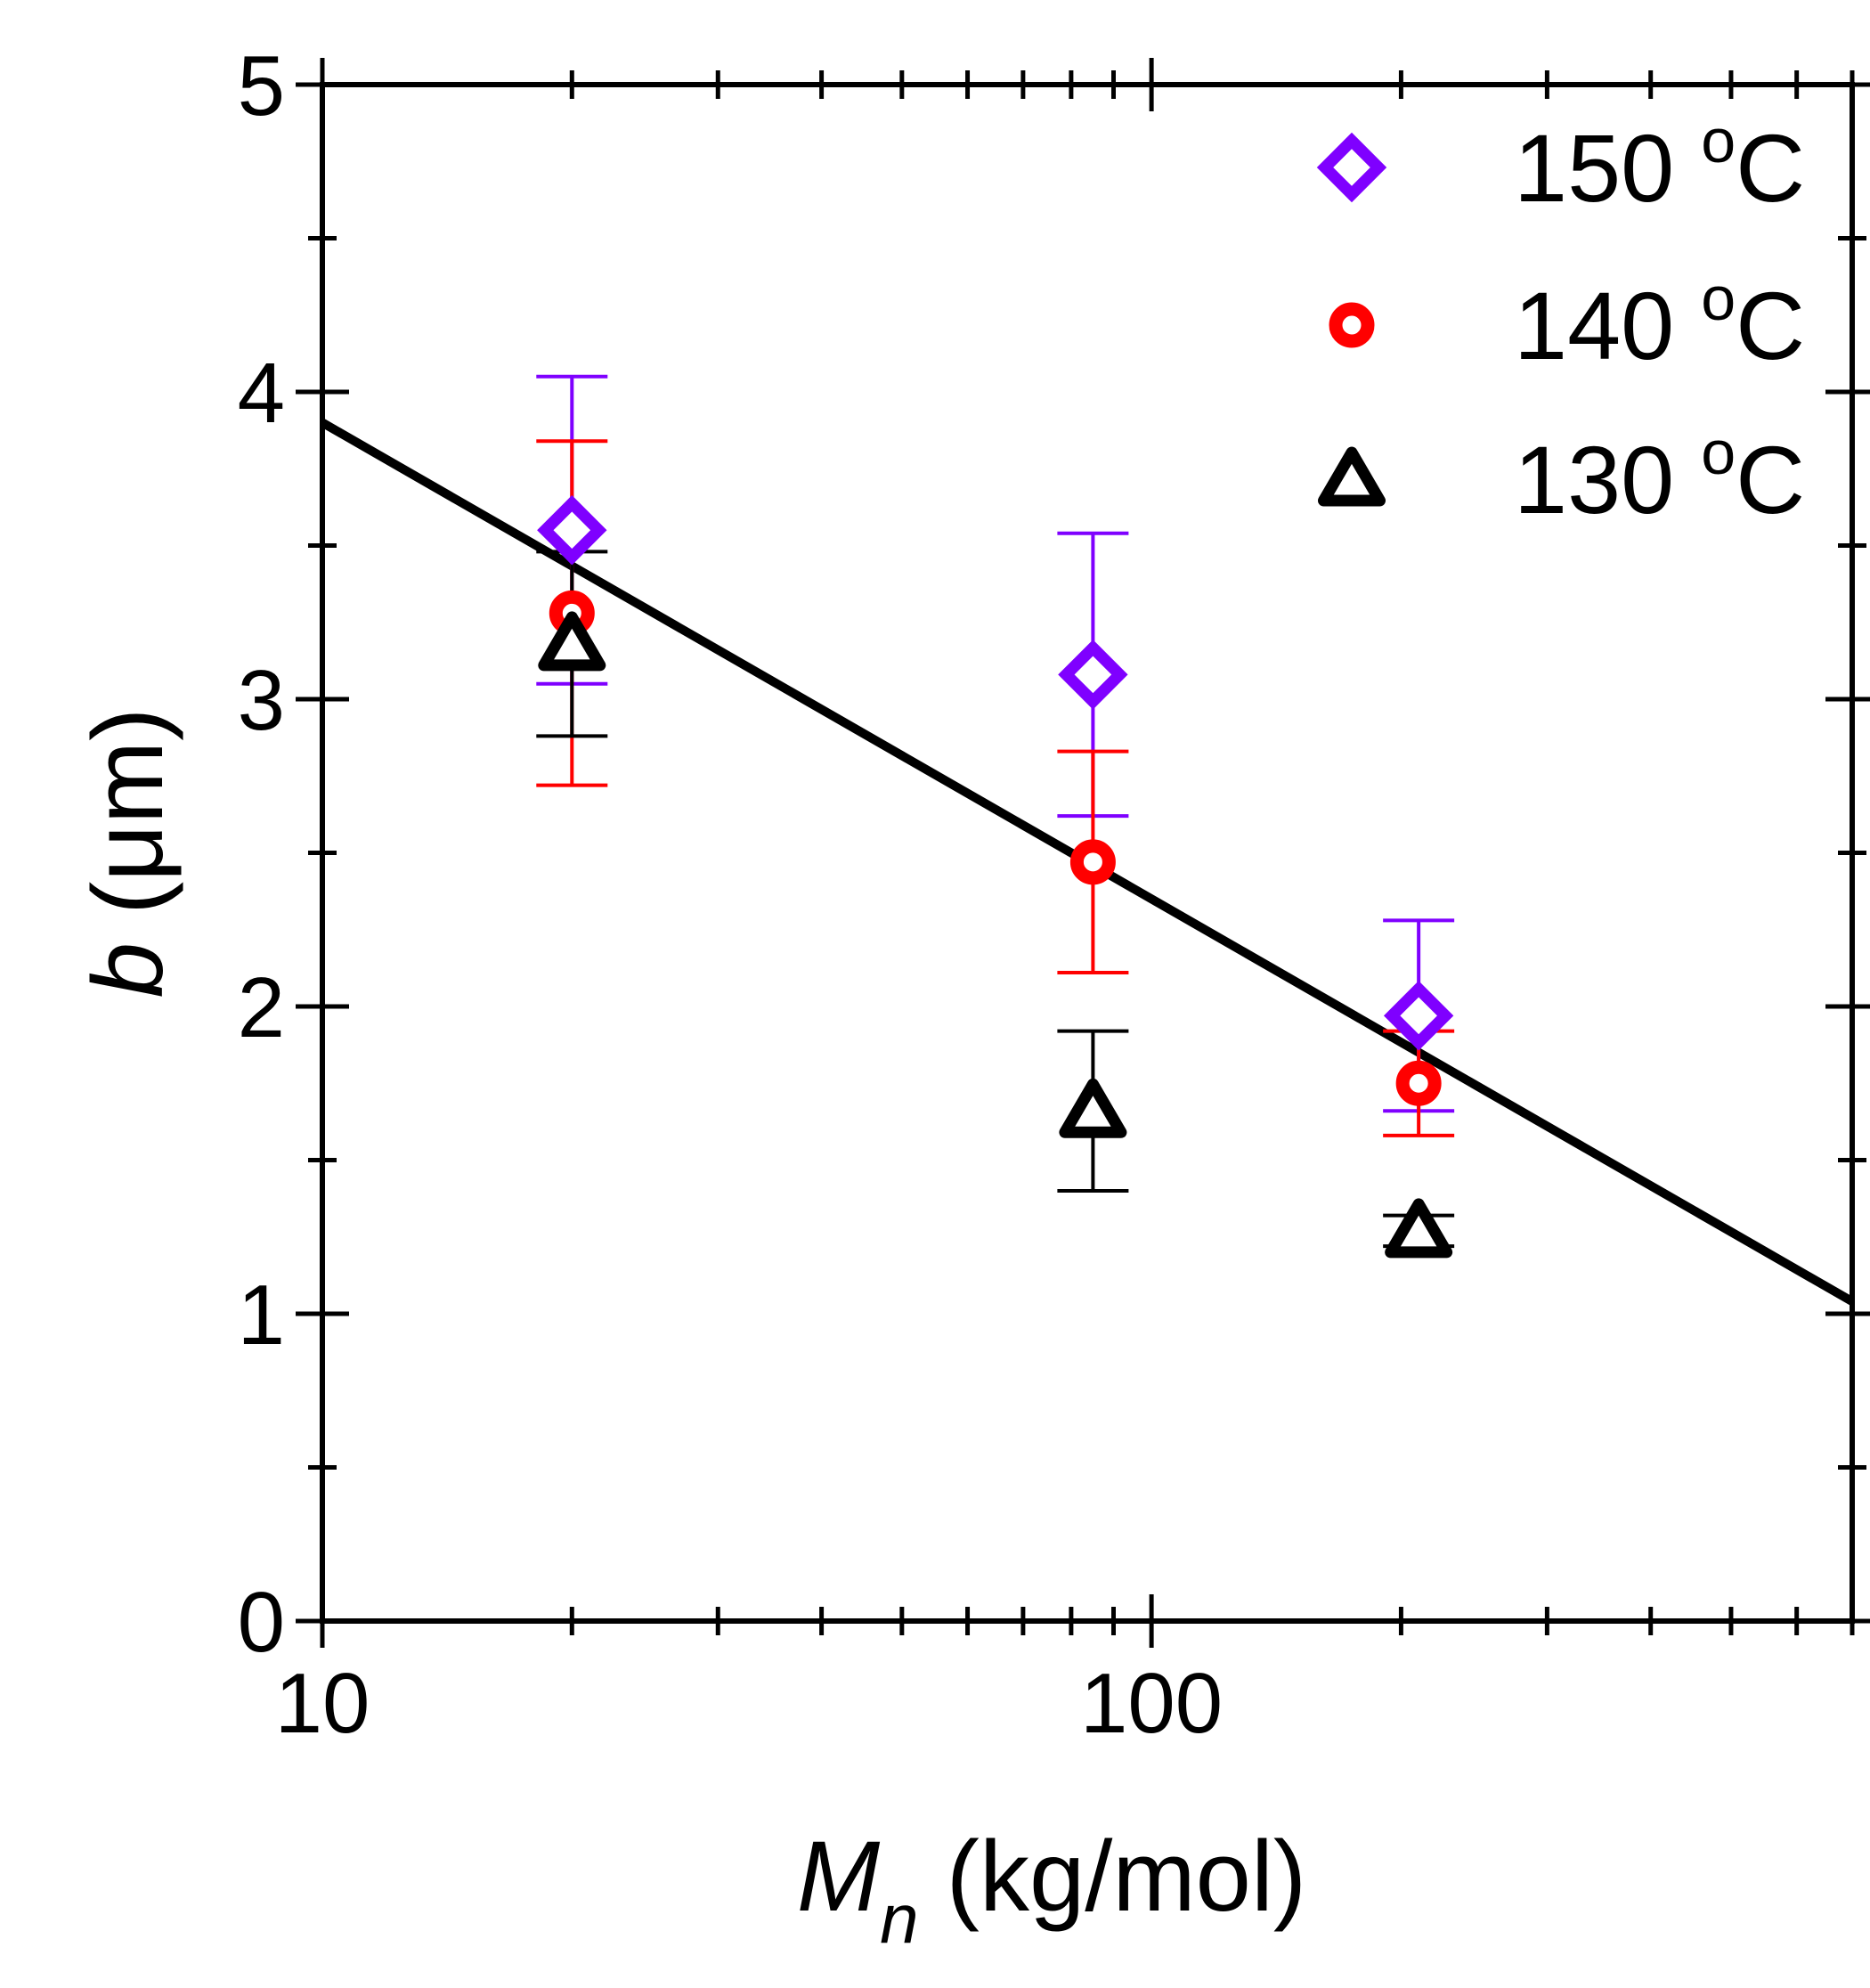 This screenshot has width=1870, height=1988. I want to click on legend-label-number: 150, so click(1607, 168).